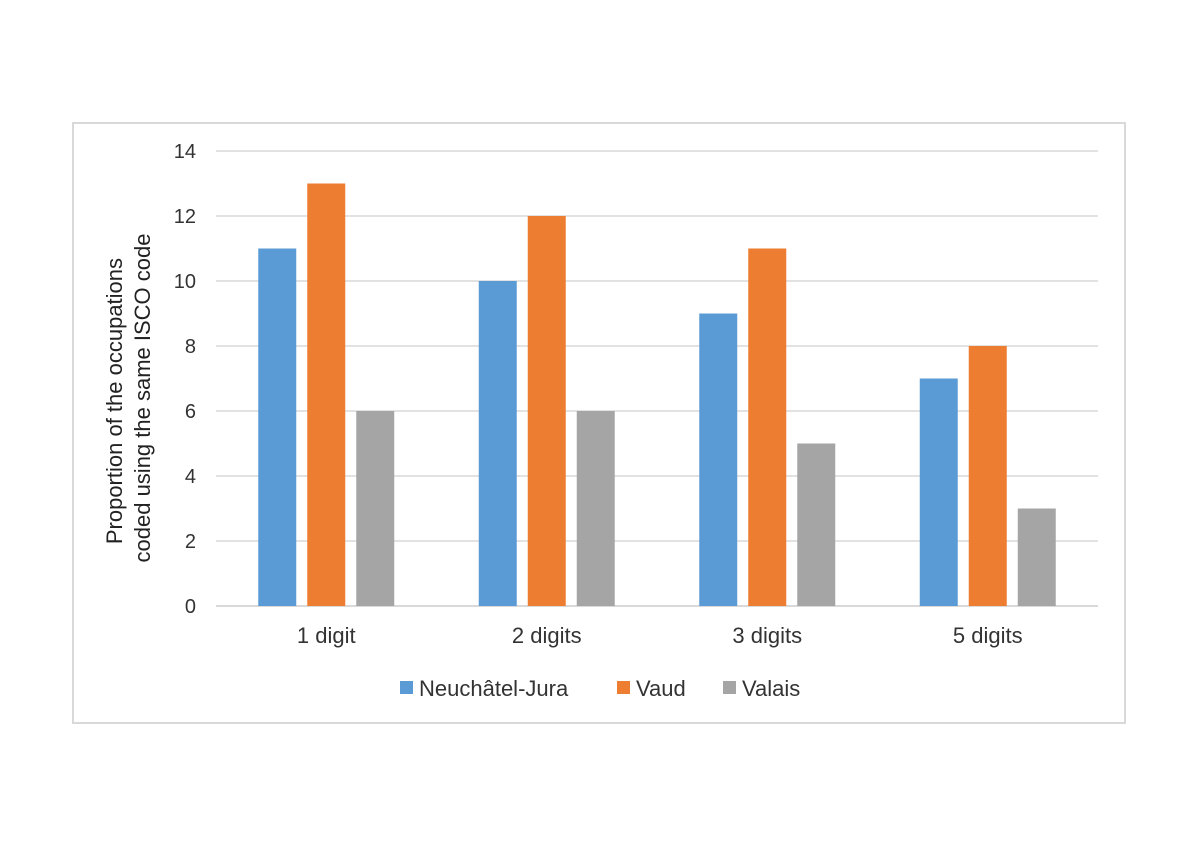  What do you see at coordinates (185, 379) in the screenshot?
I see `y-tick-labels: 0 2 4 6 8 10 12 14` at bounding box center [185, 379].